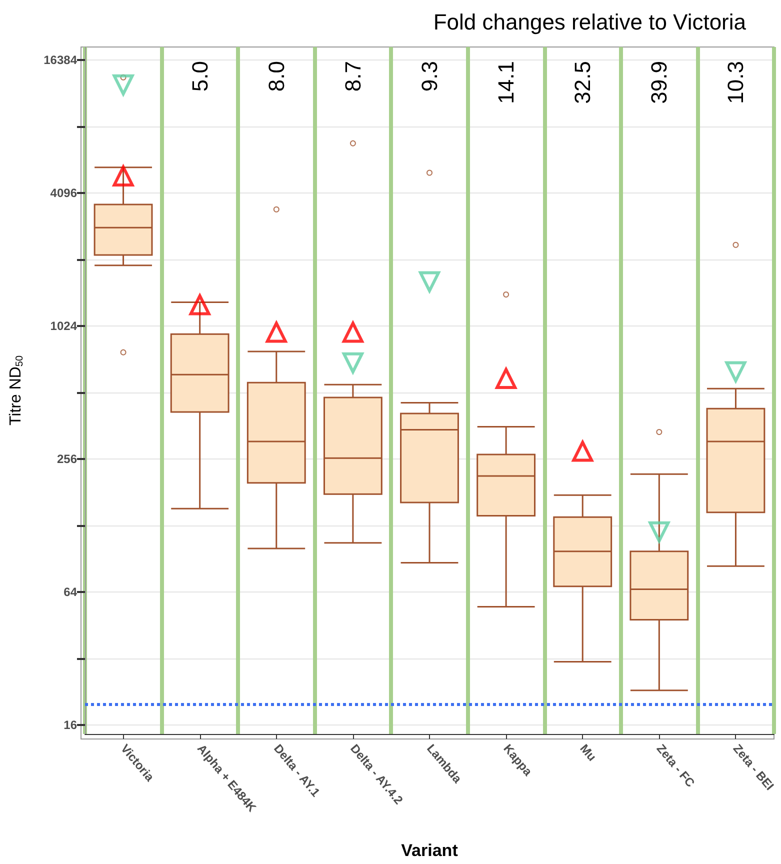 The image size is (781, 864). Describe the element at coordinates (61, 60) in the screenshot. I see `y-tick-label: 16384` at that location.